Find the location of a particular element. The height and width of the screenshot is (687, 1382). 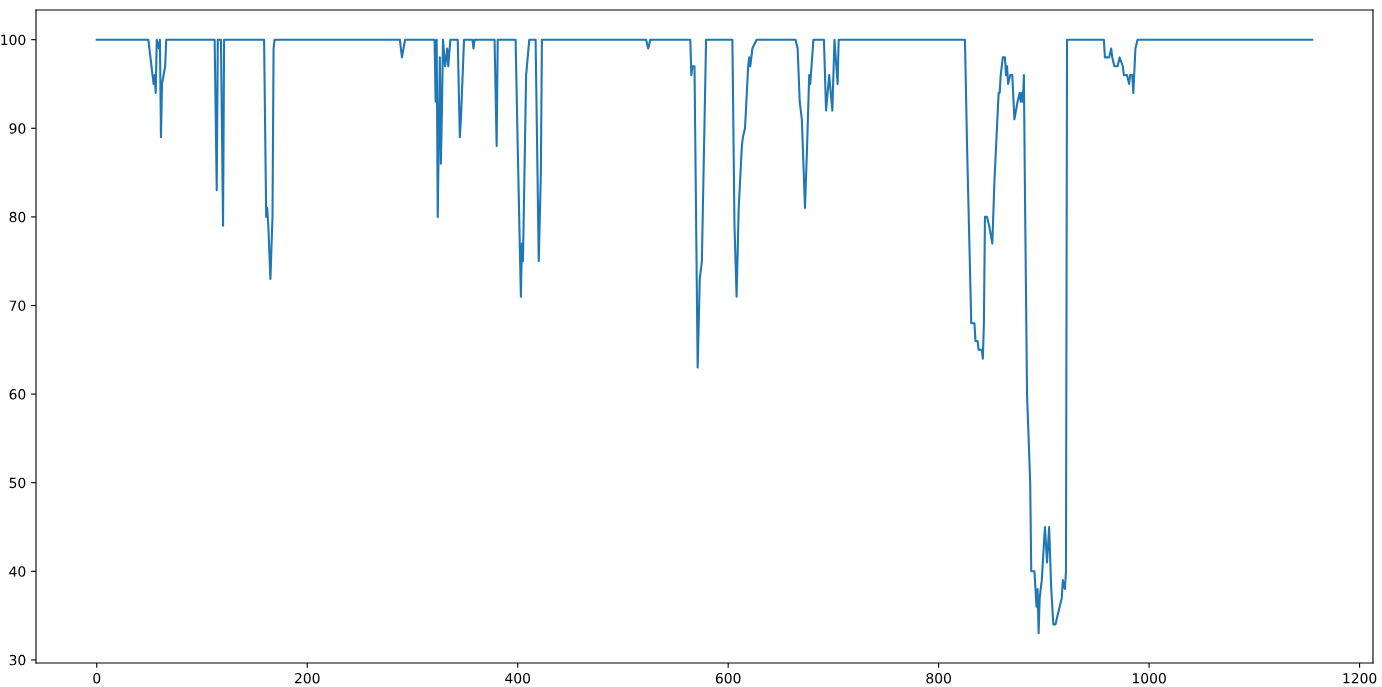

x-tick-label: 400 is located at coordinates (518, 678).